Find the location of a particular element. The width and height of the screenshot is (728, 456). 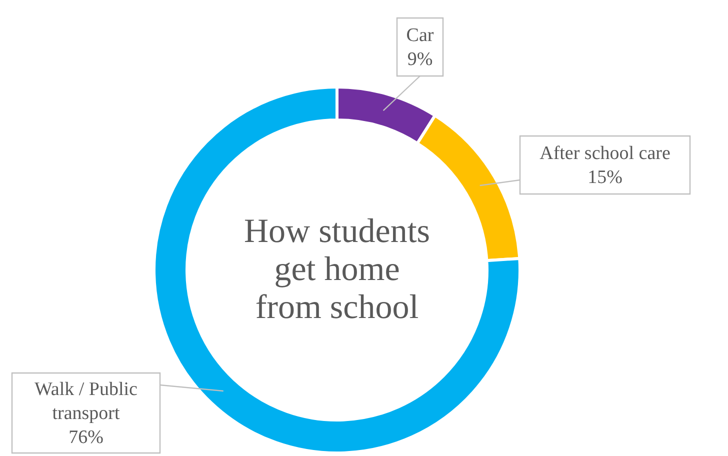

data-label: 9% is located at coordinates (420, 59).